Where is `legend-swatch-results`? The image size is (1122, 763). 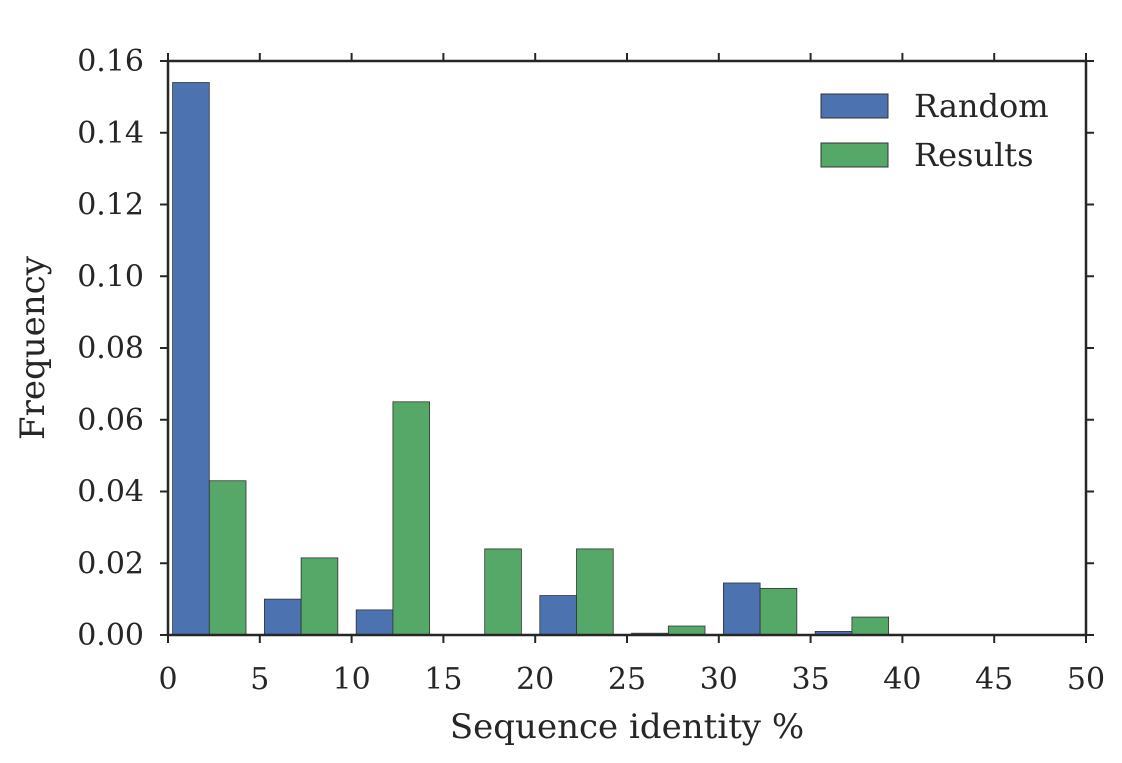 legend-swatch-results is located at coordinates (854, 155).